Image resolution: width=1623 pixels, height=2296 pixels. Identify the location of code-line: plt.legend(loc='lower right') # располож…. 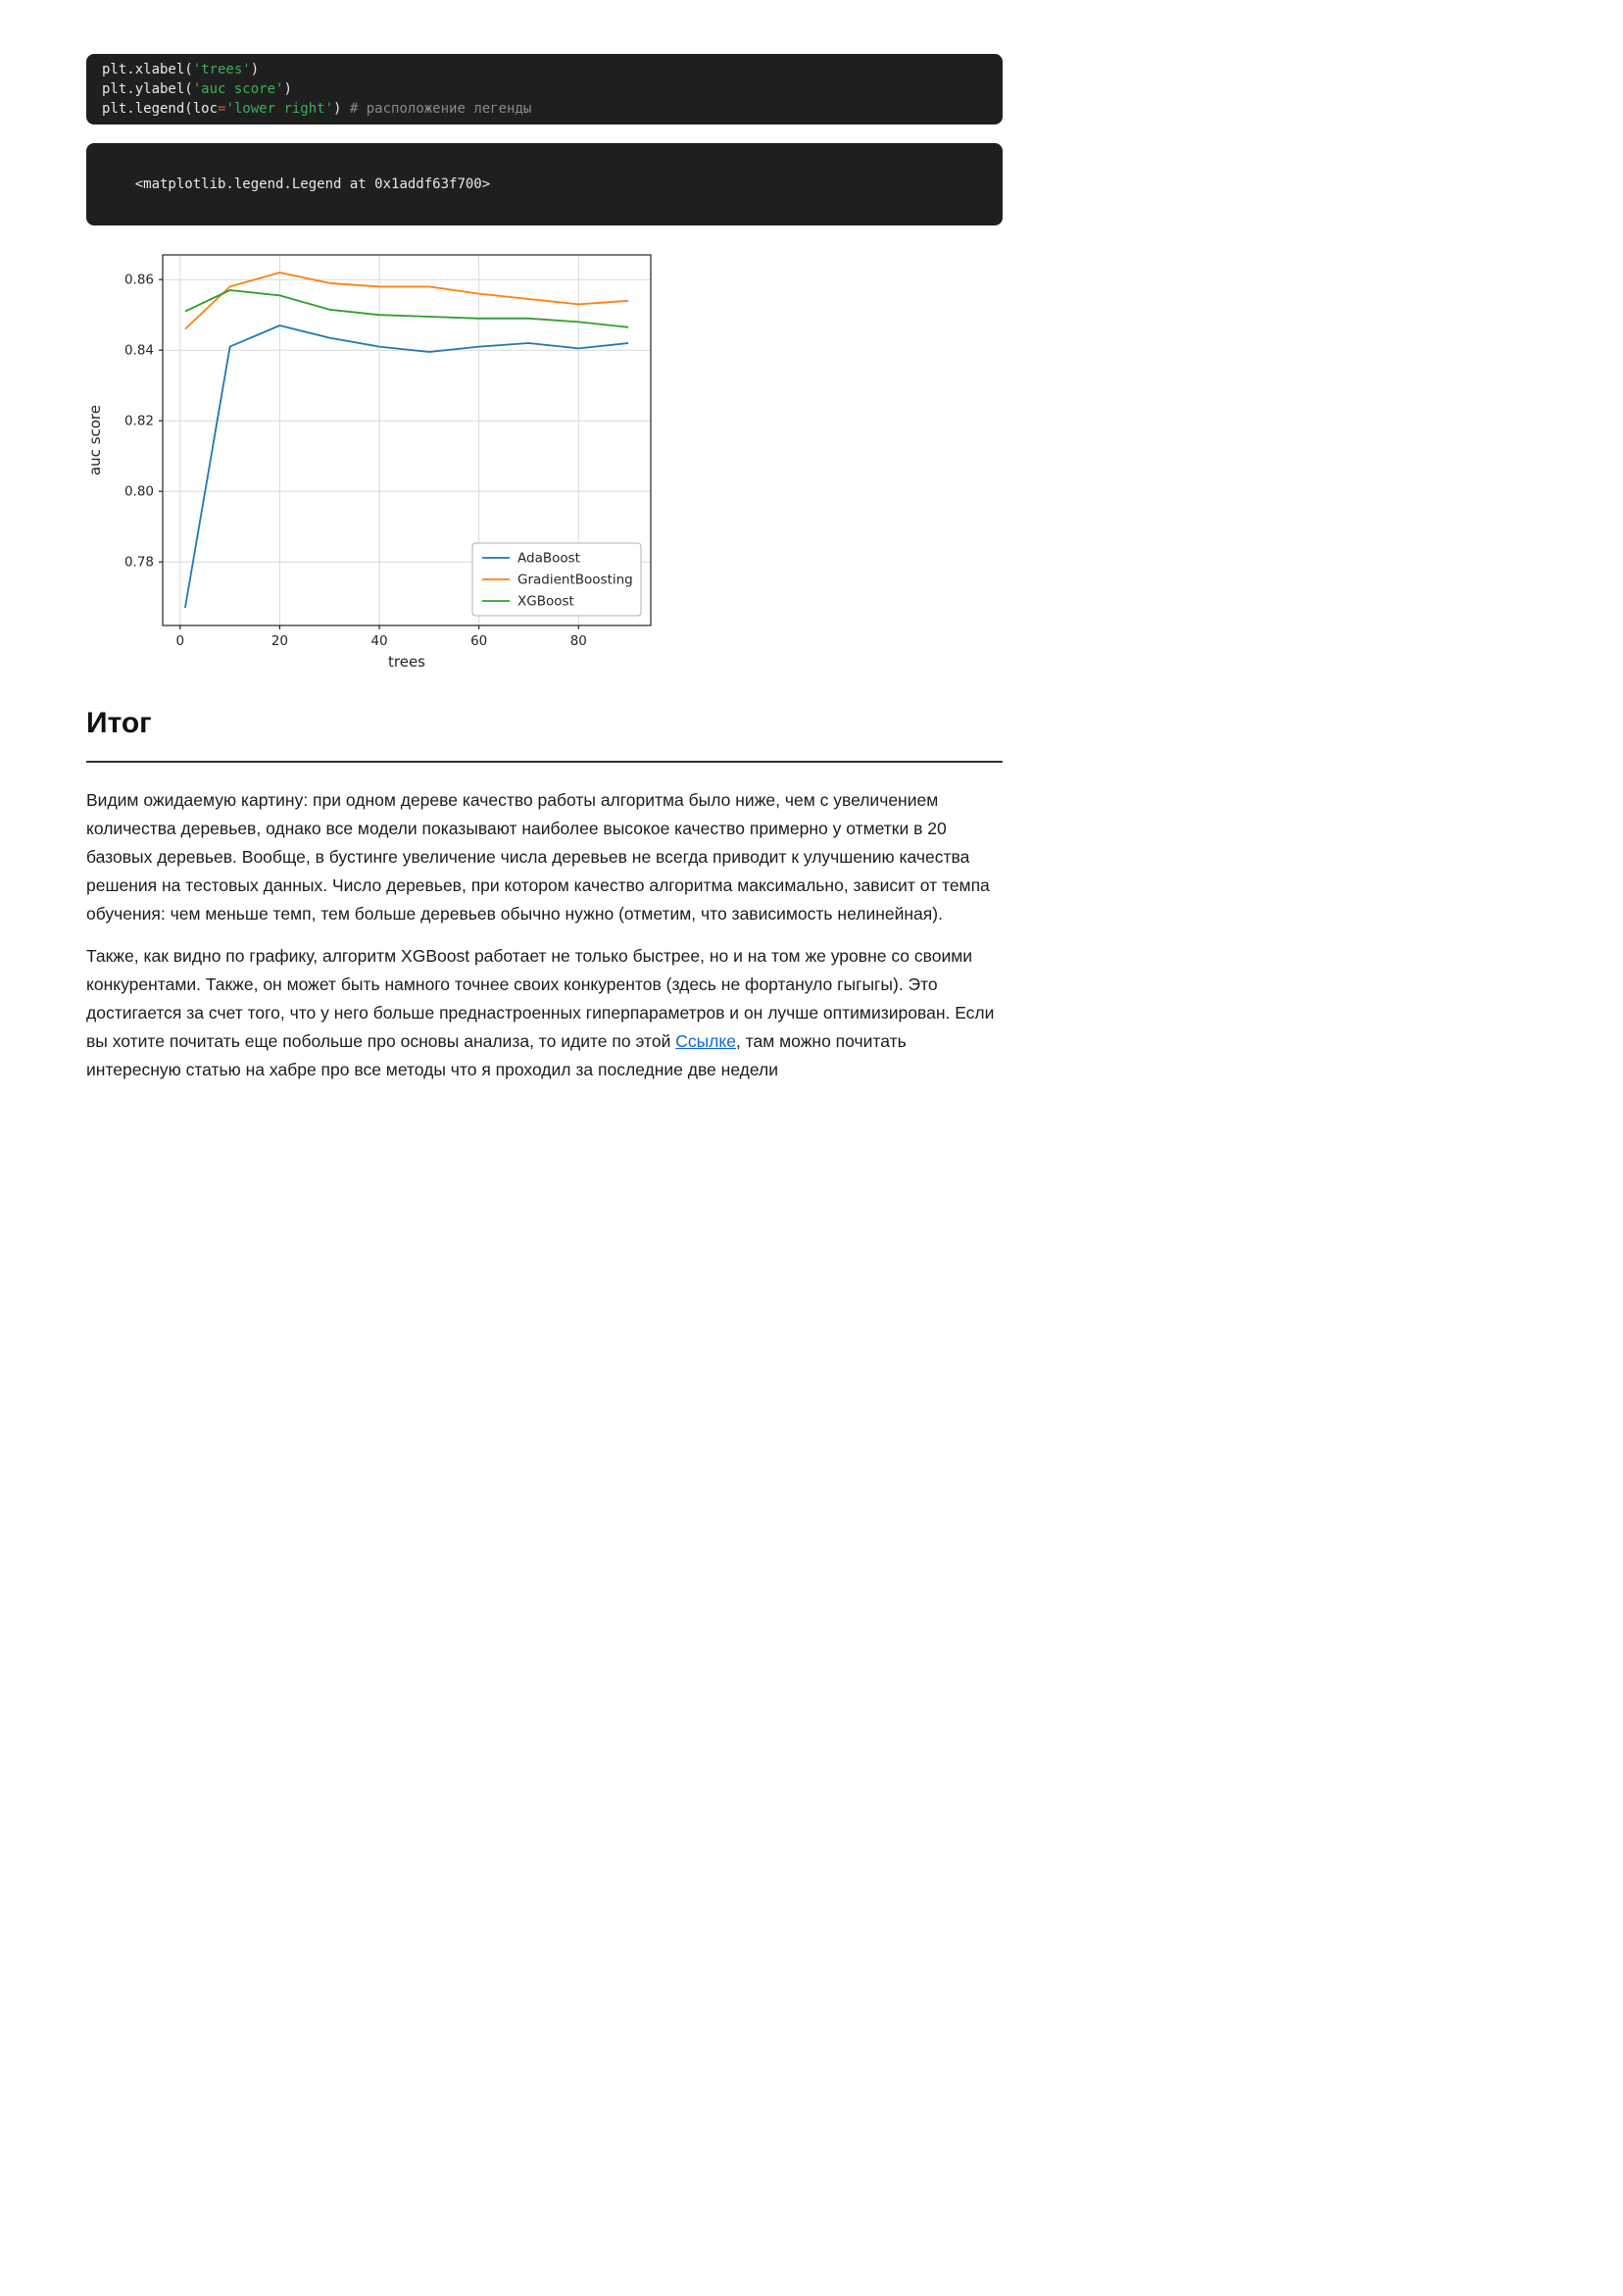
(317, 109).